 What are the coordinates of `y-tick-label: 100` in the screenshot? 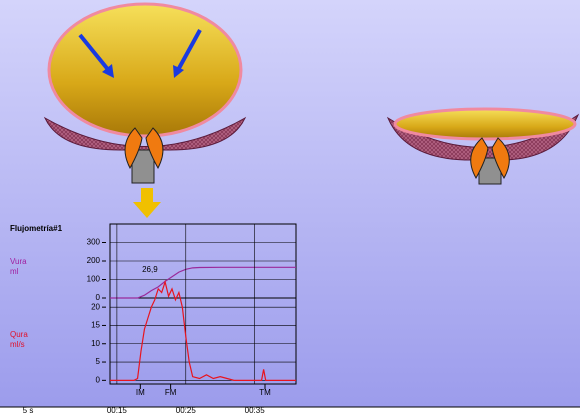 It's located at (94, 279).